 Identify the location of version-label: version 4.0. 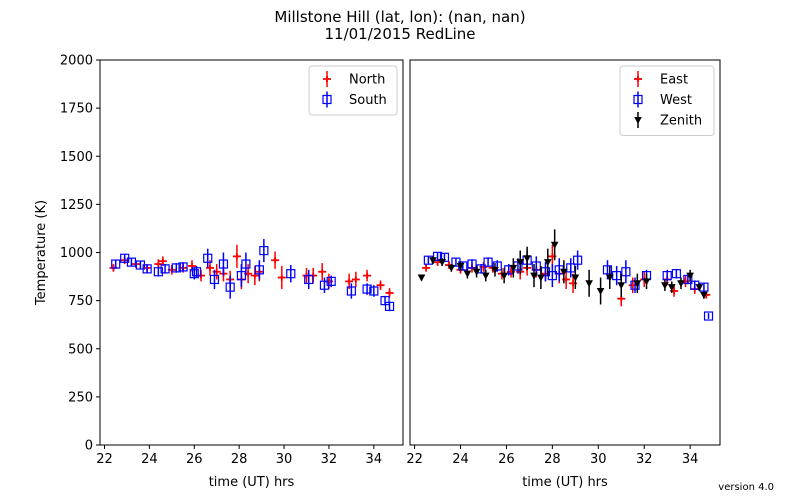
(746, 487).